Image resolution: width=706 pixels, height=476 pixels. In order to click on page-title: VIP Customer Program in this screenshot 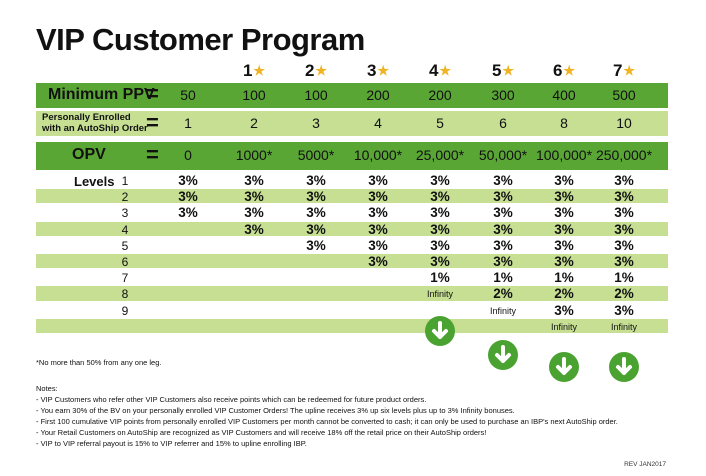, I will do `click(200, 39)`.